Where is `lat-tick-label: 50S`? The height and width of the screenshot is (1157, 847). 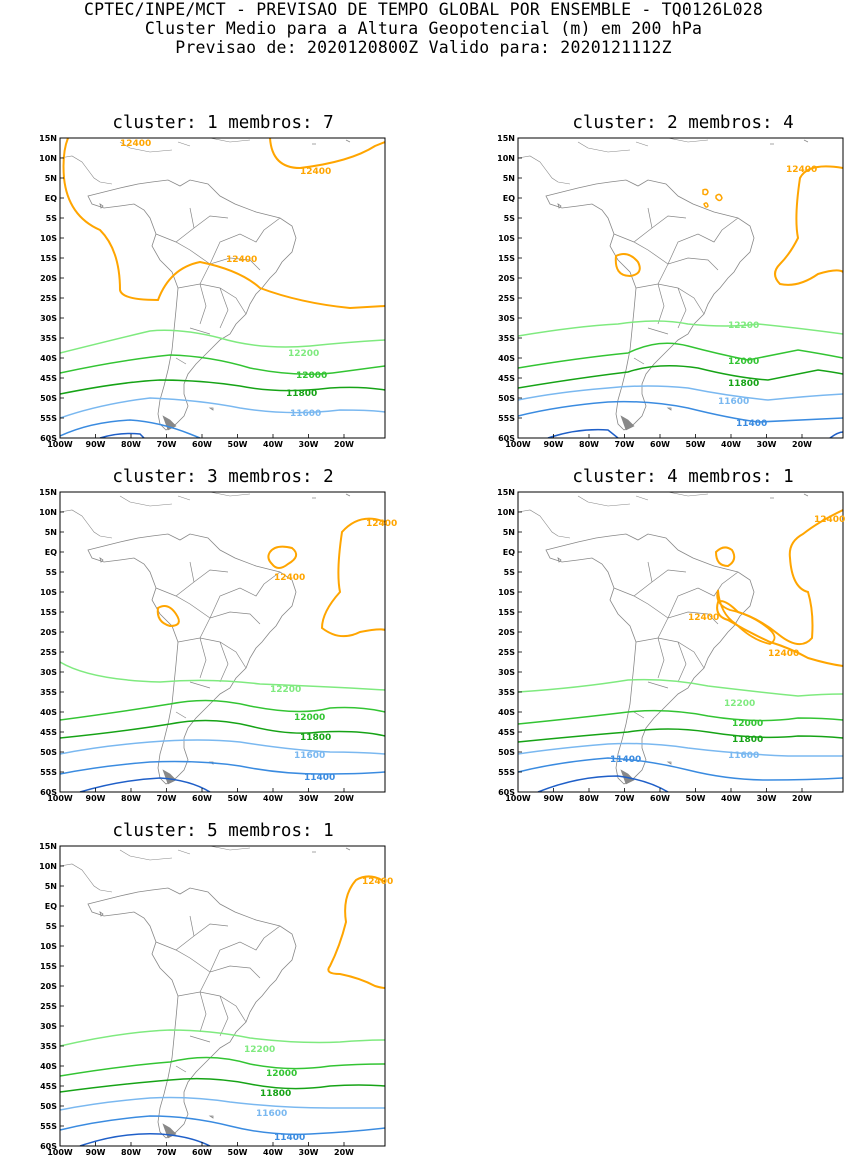 lat-tick-label: 50S is located at coordinates (48, 752).